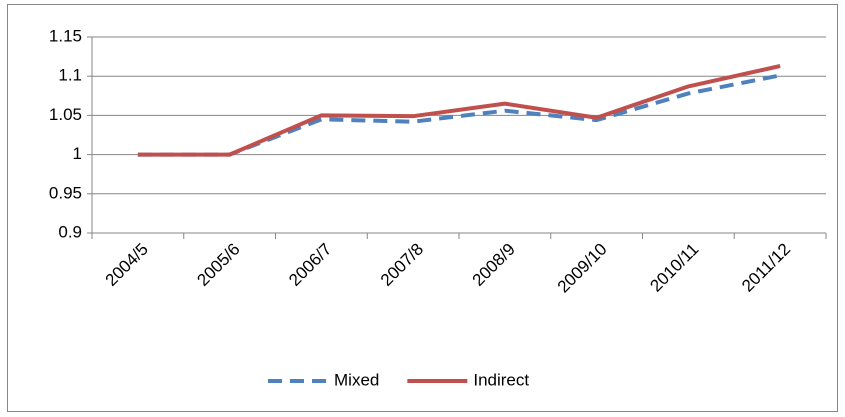  Describe the element at coordinates (70, 231) in the screenshot. I see `y-tick-label: 0.9` at that location.